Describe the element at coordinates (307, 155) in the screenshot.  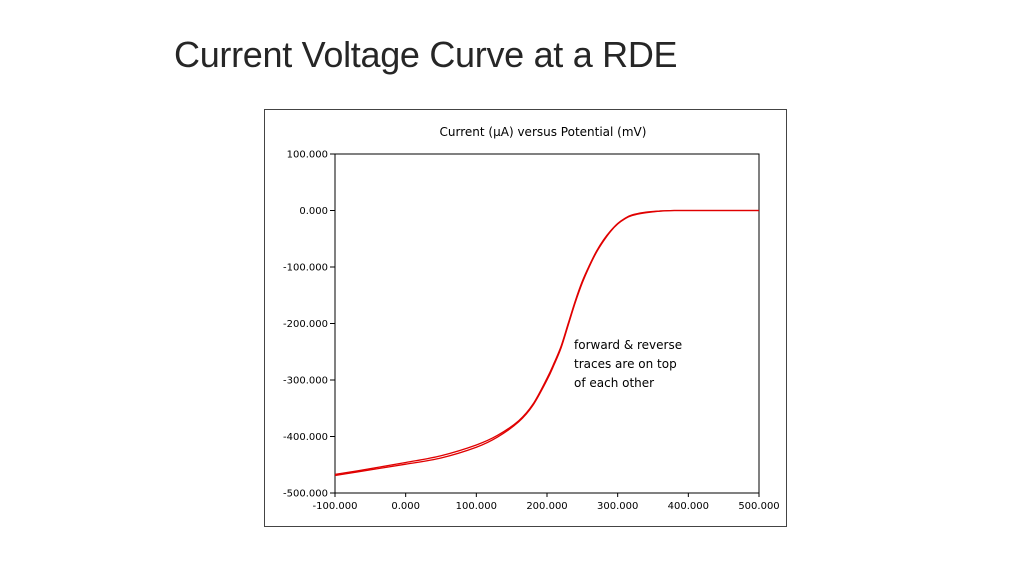
I see `y-tick-label: 100.000` at that location.